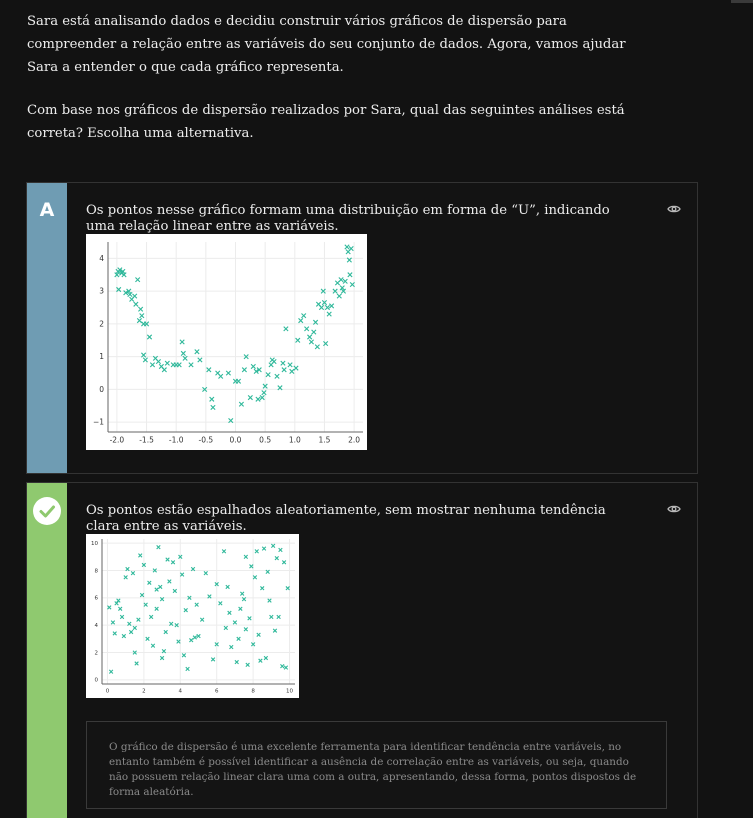 The width and height of the screenshot is (753, 818). I want to click on y-tick-label: −1, so click(98, 422).